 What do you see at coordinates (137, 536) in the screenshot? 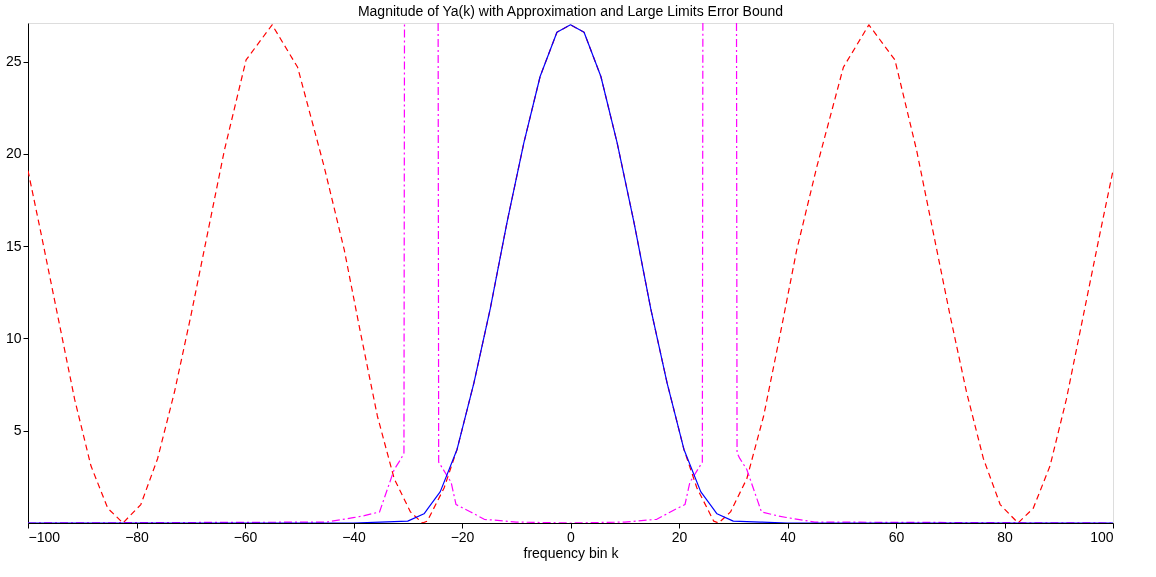
I see `x-tick-label: −80` at bounding box center [137, 536].